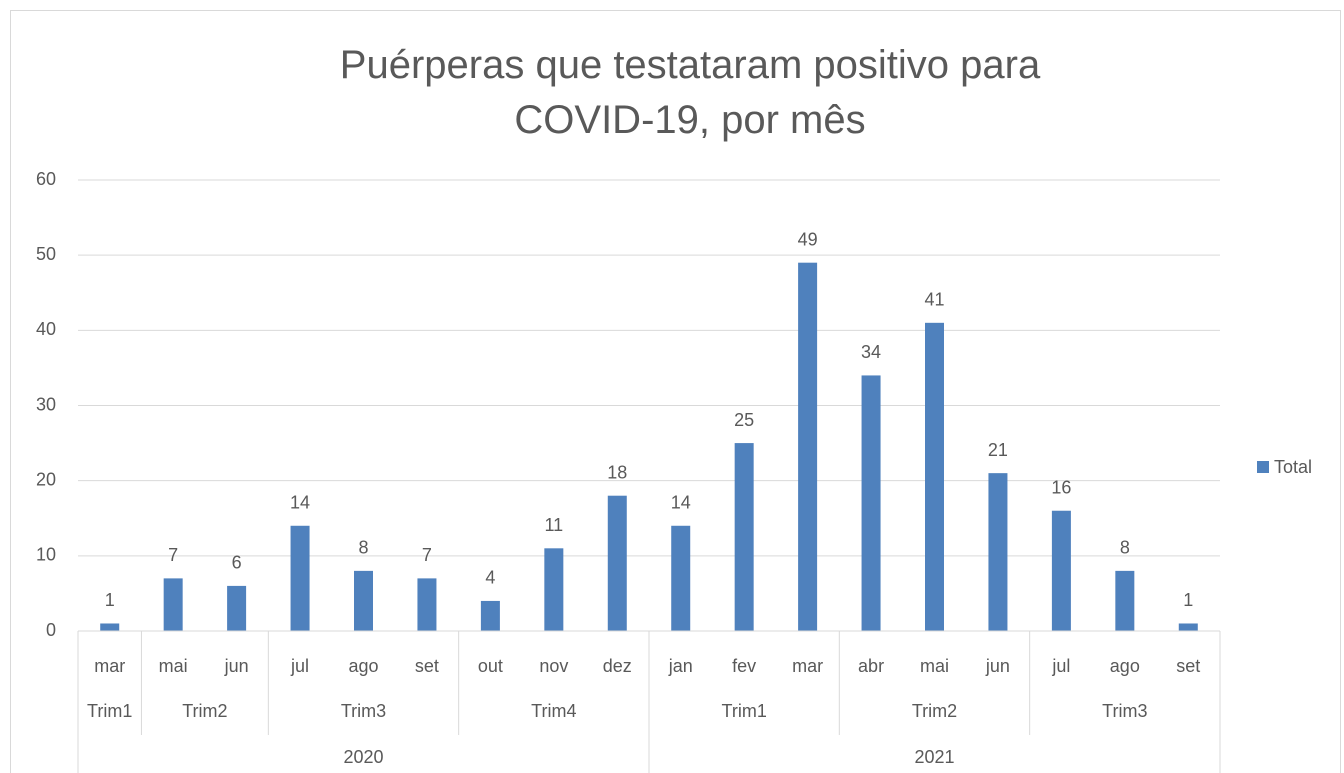 The width and height of the screenshot is (1344, 773). What do you see at coordinates (237, 563) in the screenshot?
I see `data-label: 6` at bounding box center [237, 563].